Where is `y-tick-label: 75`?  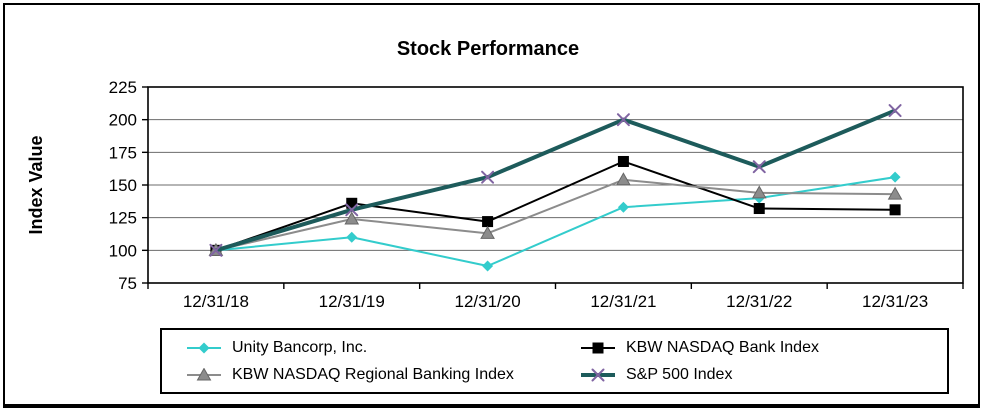
y-tick-label: 75 is located at coordinates (127, 283).